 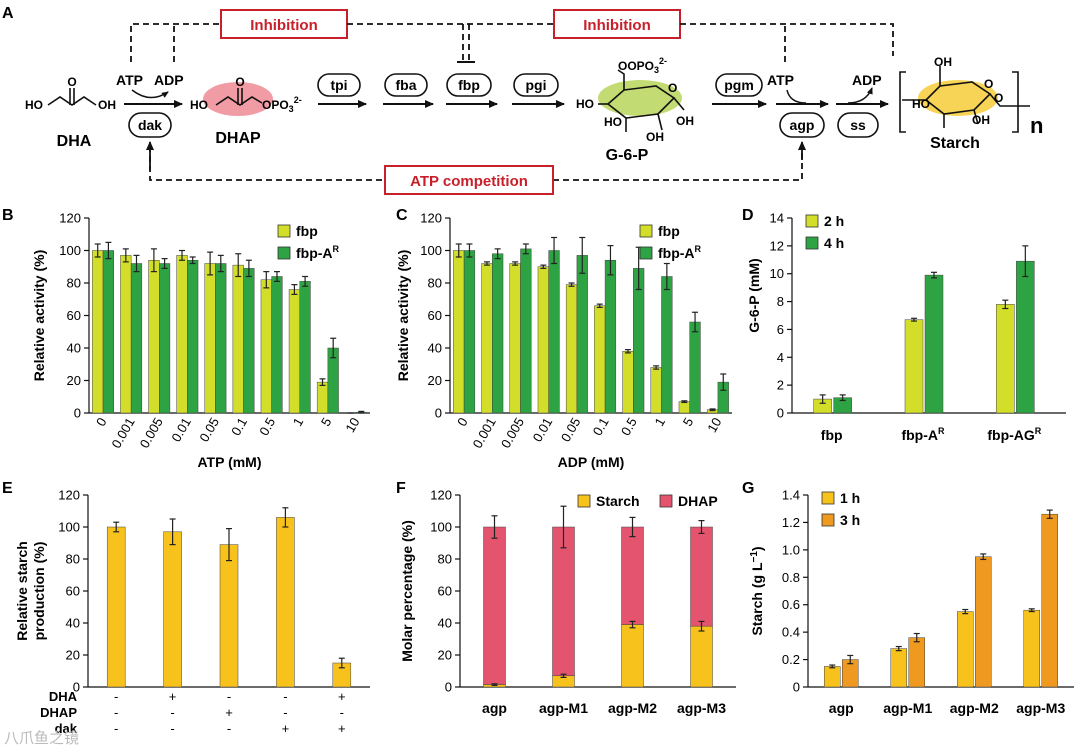 What do you see at coordinates (238, 138) in the screenshot?
I see `dhap-label: DHAP` at bounding box center [238, 138].